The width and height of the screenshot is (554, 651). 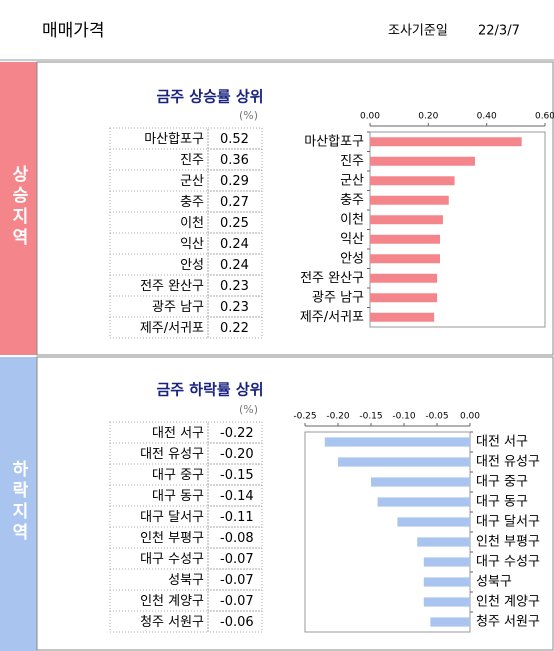 What do you see at coordinates (508, 522) in the screenshot?
I see `y-tick-label: 대구 달서구` at bounding box center [508, 522].